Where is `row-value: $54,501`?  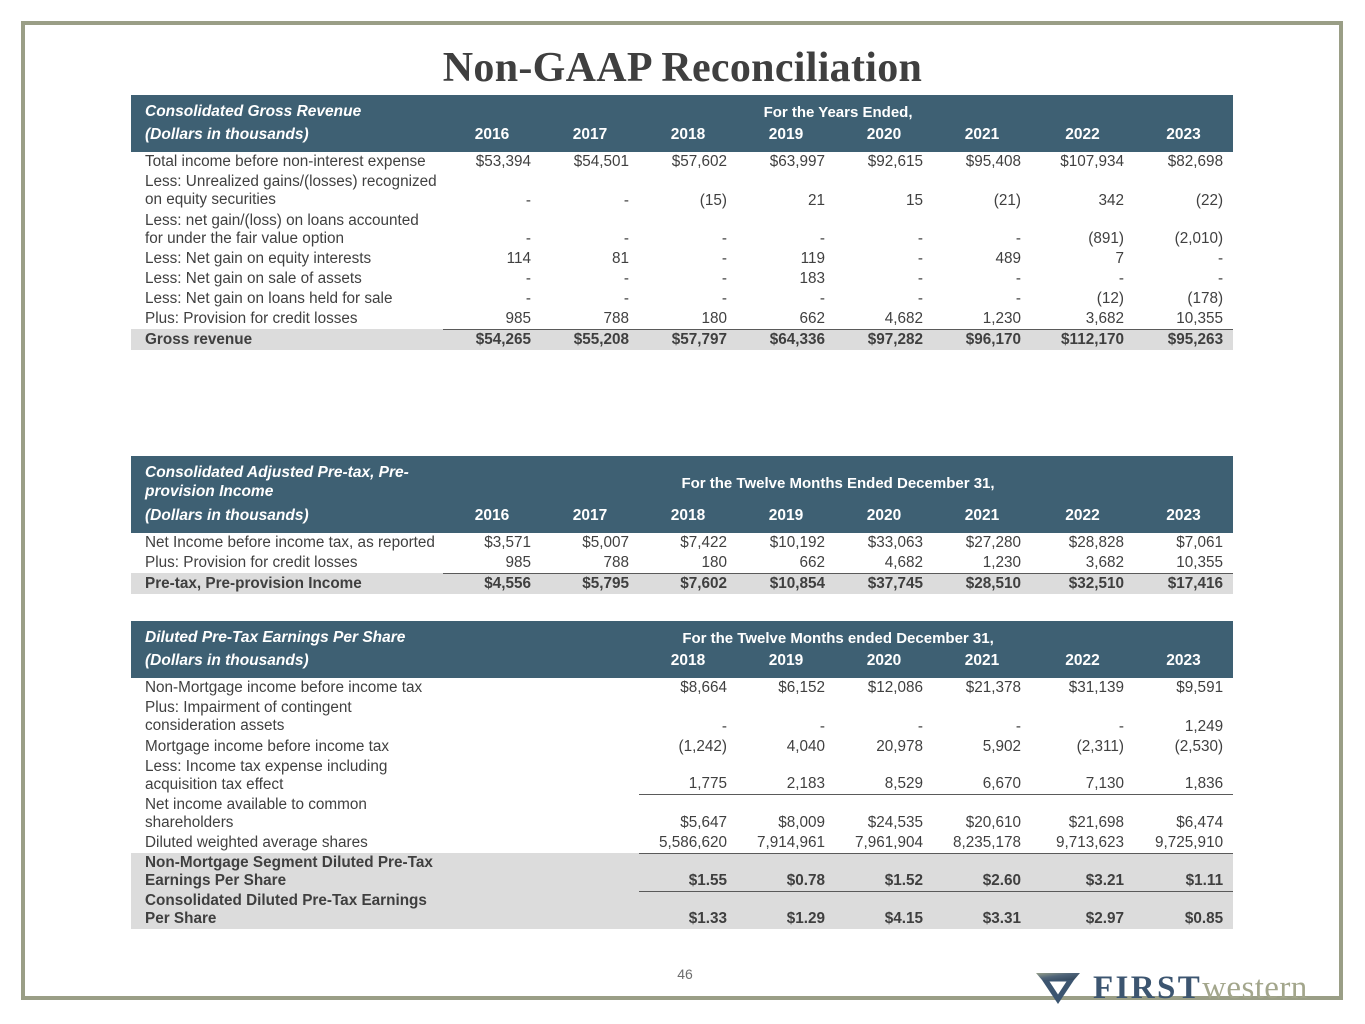
row-value: $54,501 is located at coordinates (601, 162).